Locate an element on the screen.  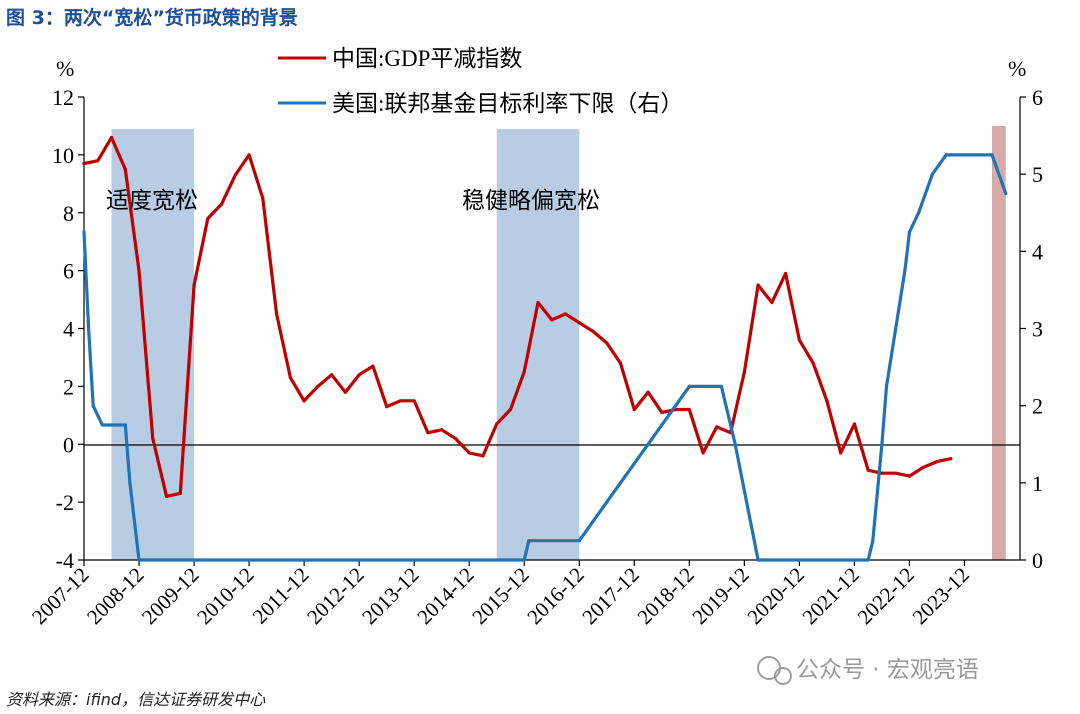
right-y-tick-label: 6 is located at coordinates (1037, 97).